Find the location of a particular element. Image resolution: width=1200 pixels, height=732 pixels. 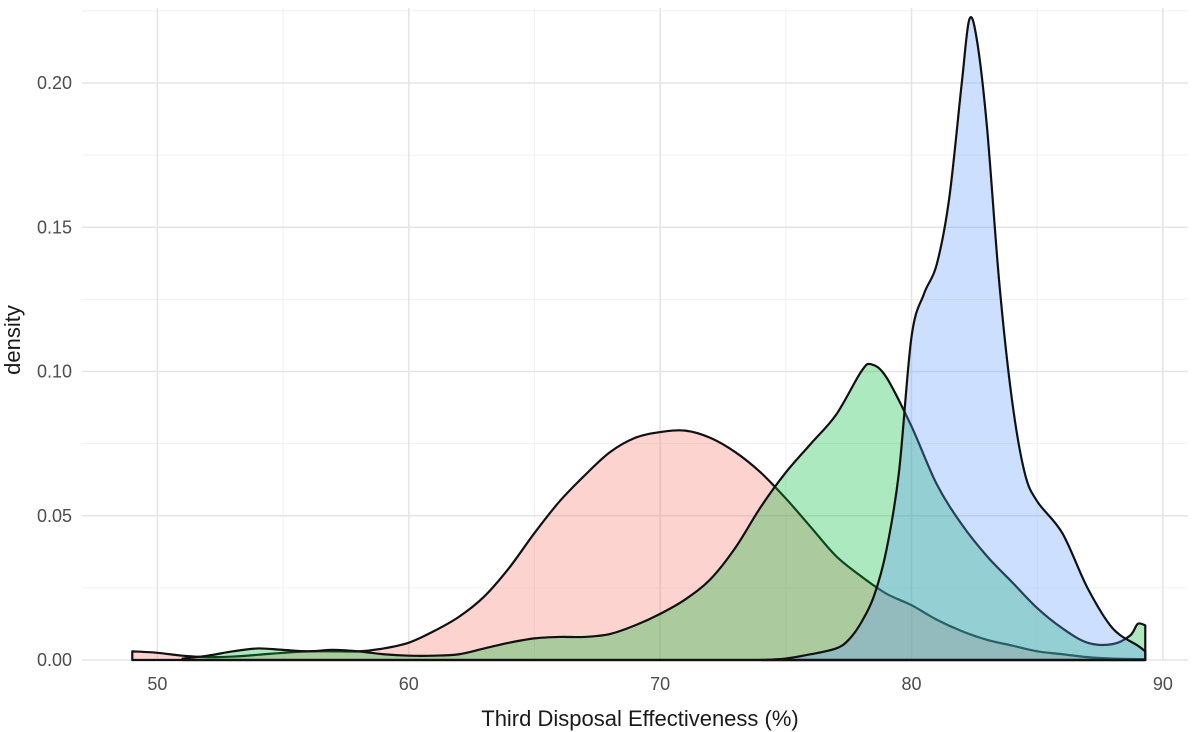

x-axis-ticks: 50 60 70 80 90 is located at coordinates (659, 684).